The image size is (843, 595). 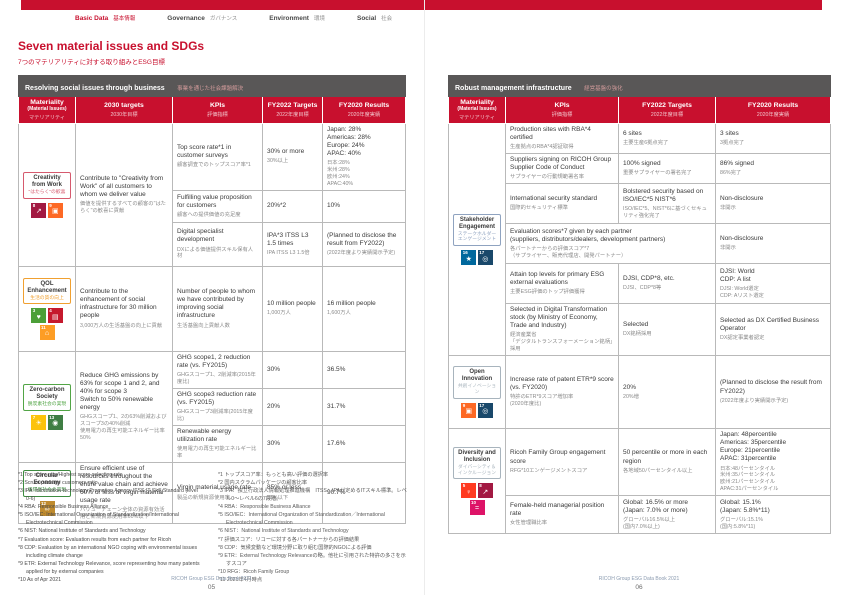 I want to click on banner-title: Robust management infrastructure, so click(x=513, y=88).